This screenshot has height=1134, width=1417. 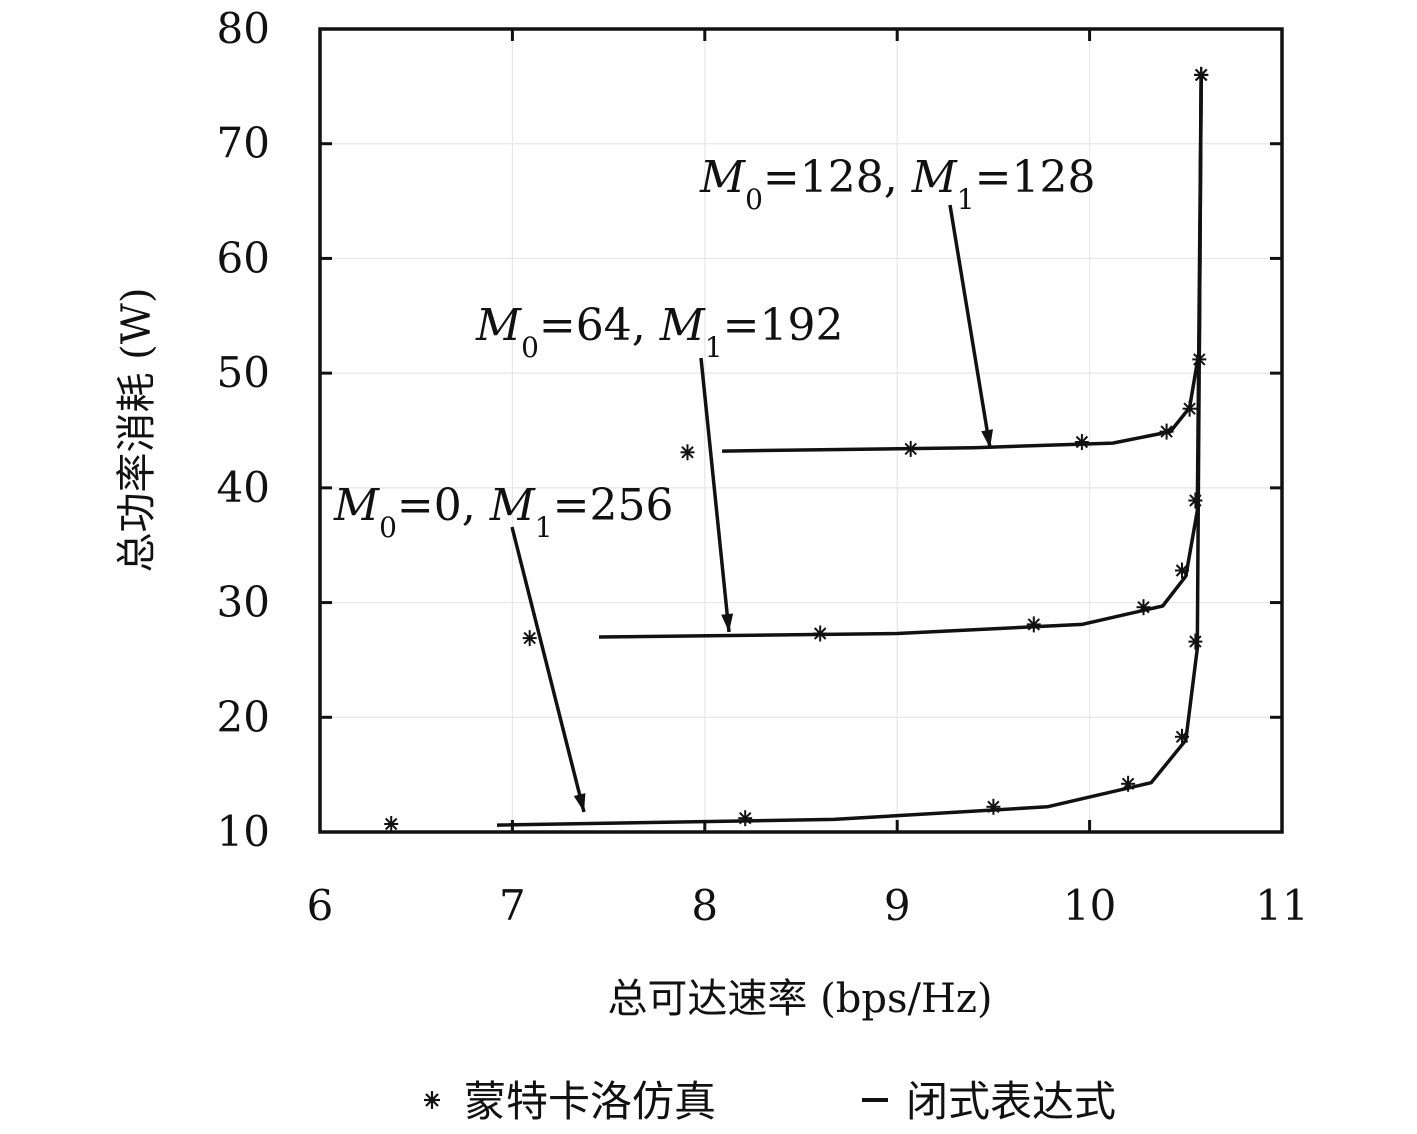 I want to click on legend: 蒙特卡洛仿真 闭式表达式, so click(x=770, y=1101).